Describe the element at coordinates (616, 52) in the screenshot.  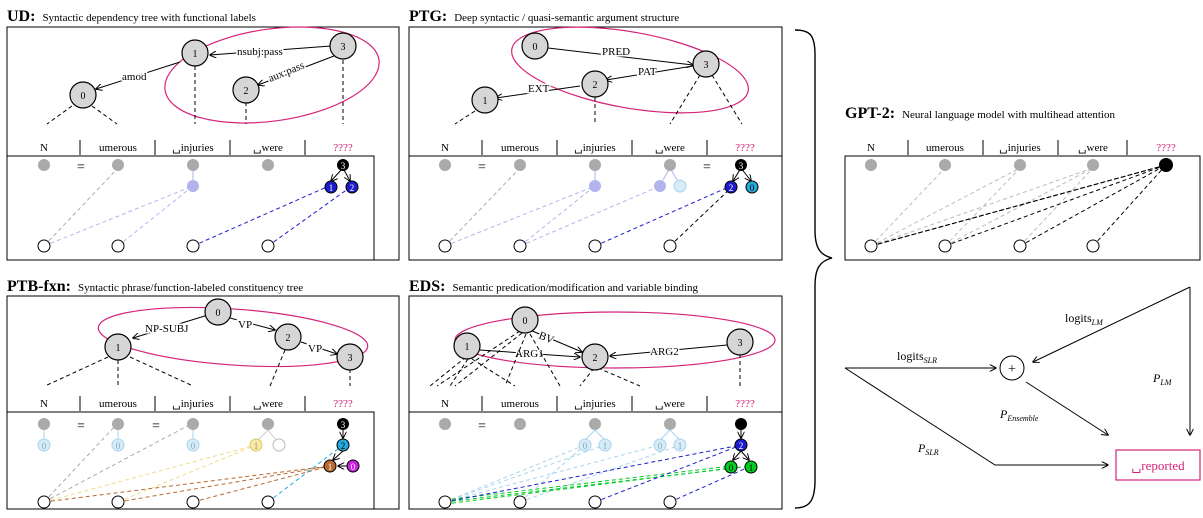
I see `svg-text: PRED` at that location.